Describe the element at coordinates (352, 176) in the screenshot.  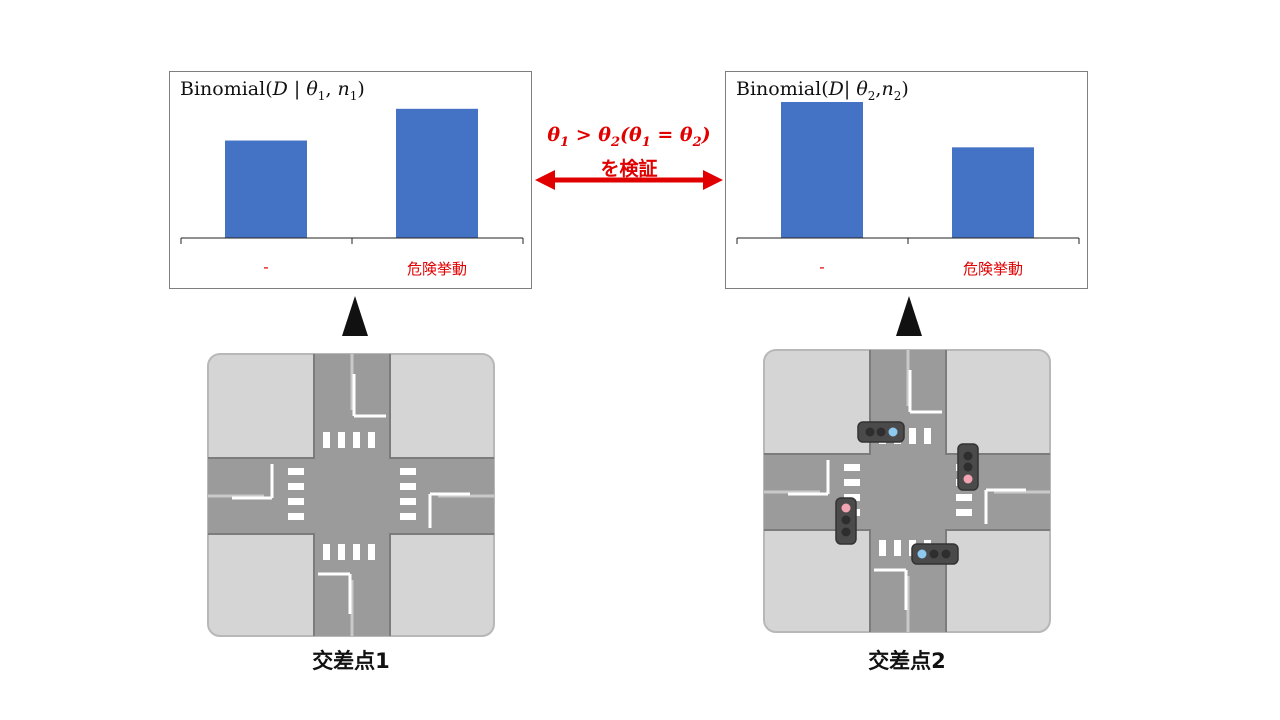
I see `left-chart-svg` at that location.